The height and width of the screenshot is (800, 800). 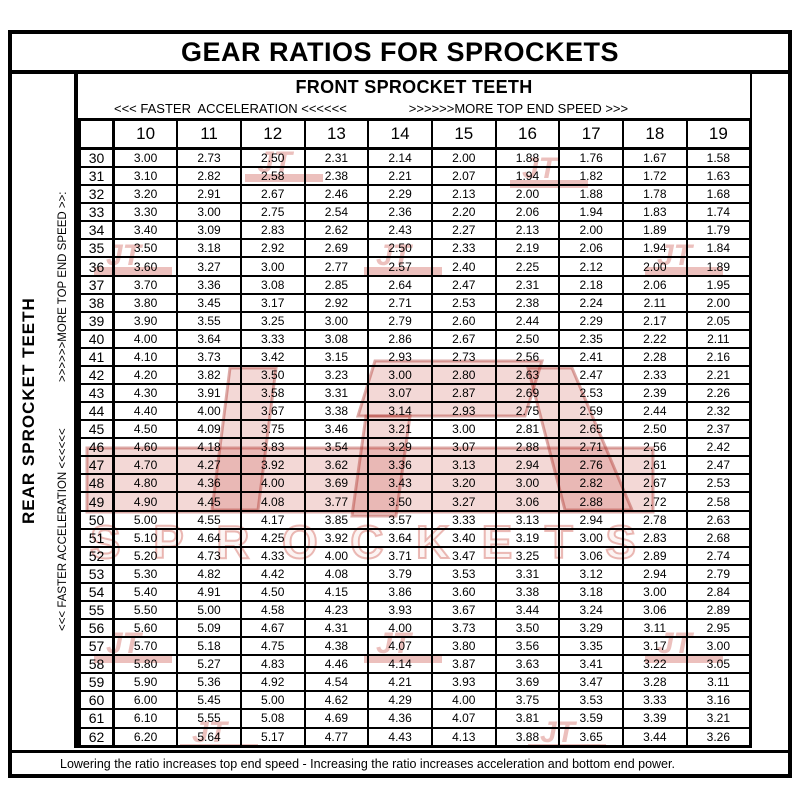 I want to click on ratio-cell: 3.57, so click(x=400, y=519).